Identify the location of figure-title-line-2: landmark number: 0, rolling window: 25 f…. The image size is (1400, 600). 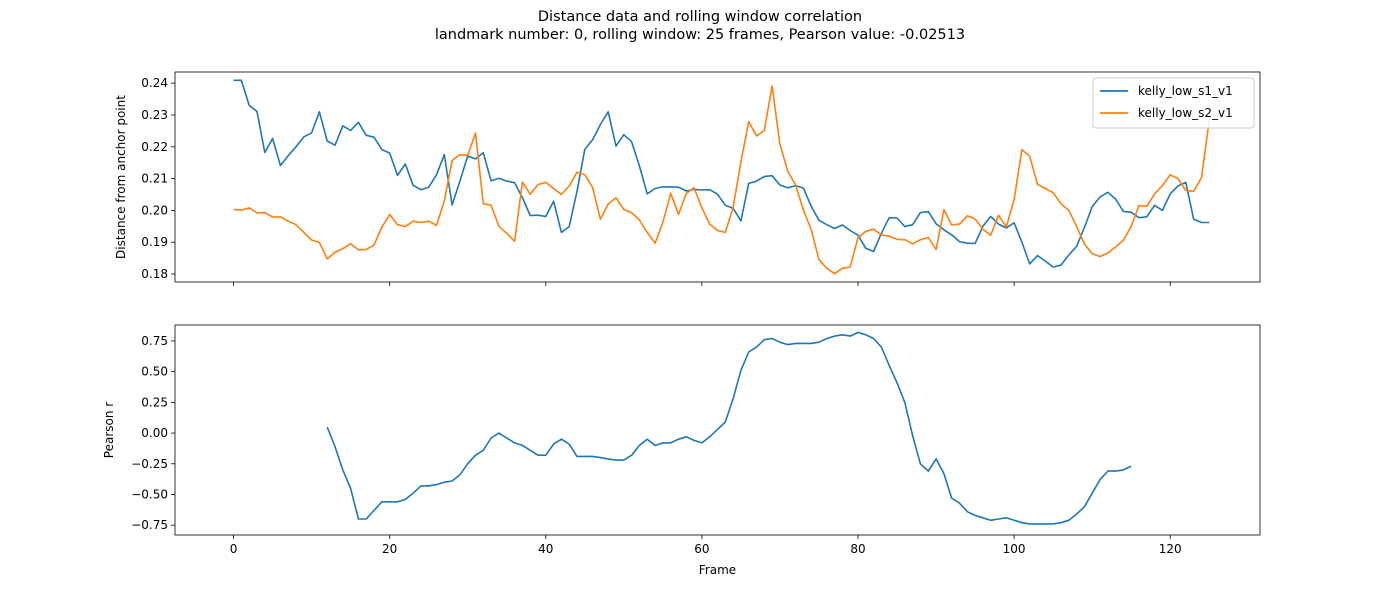
(700, 35).